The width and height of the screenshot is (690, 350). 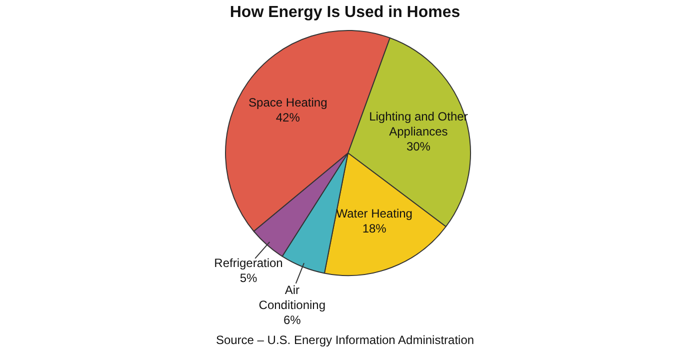 I want to click on slice-label: Refrigeration, so click(x=248, y=263).